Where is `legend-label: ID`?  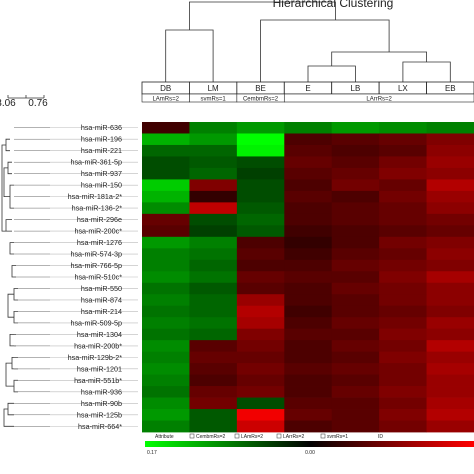 legend-label: ID is located at coordinates (380, 437).